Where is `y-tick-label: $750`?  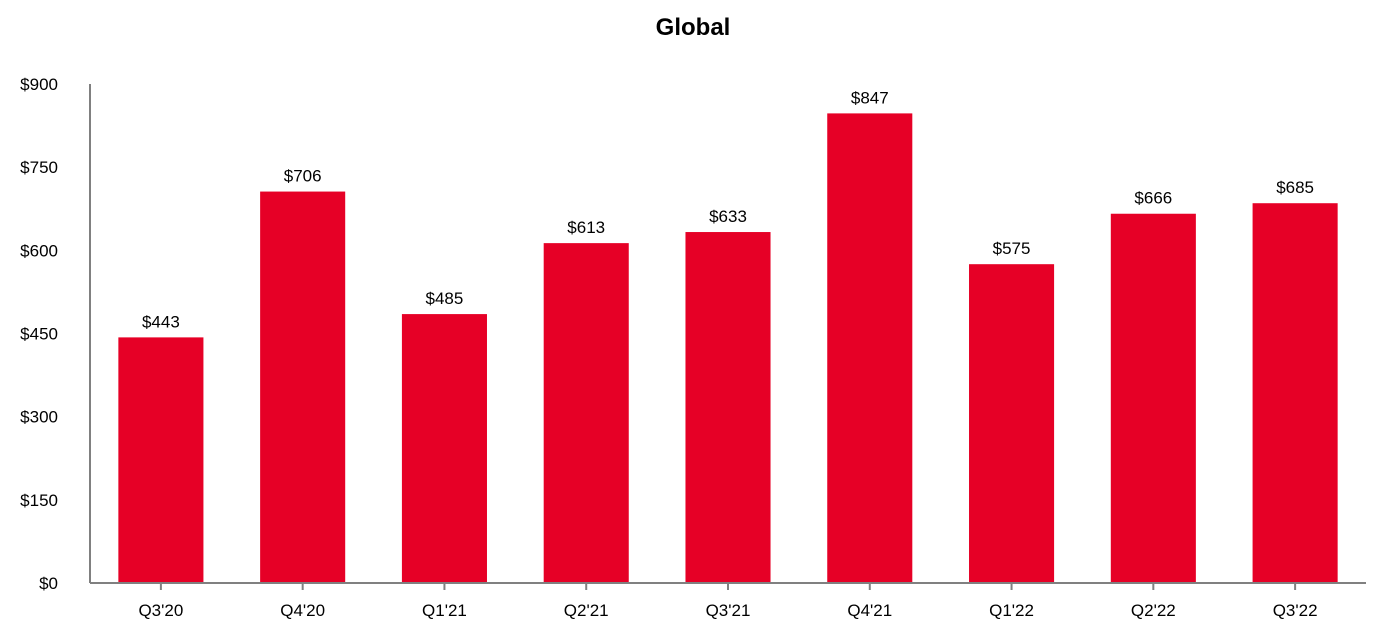
y-tick-label: $750 is located at coordinates (39, 167).